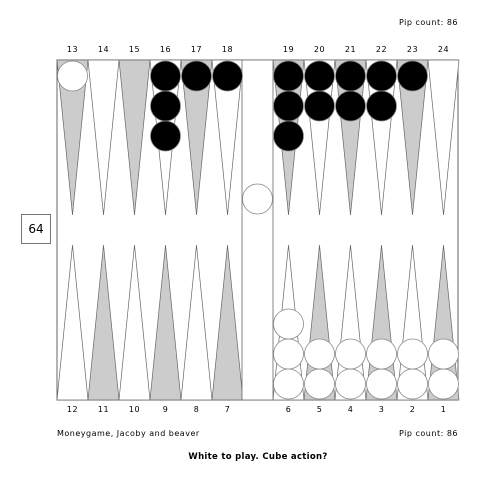 The height and width of the screenshot is (480, 480). Describe the element at coordinates (257, 199) in the screenshot. I see `white-checker-on-bar` at that location.